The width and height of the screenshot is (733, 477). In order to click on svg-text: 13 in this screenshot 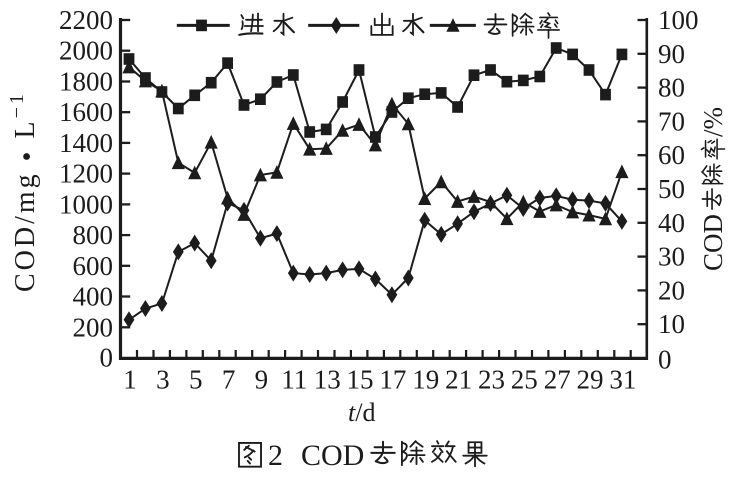, I will do `click(327, 380)`.